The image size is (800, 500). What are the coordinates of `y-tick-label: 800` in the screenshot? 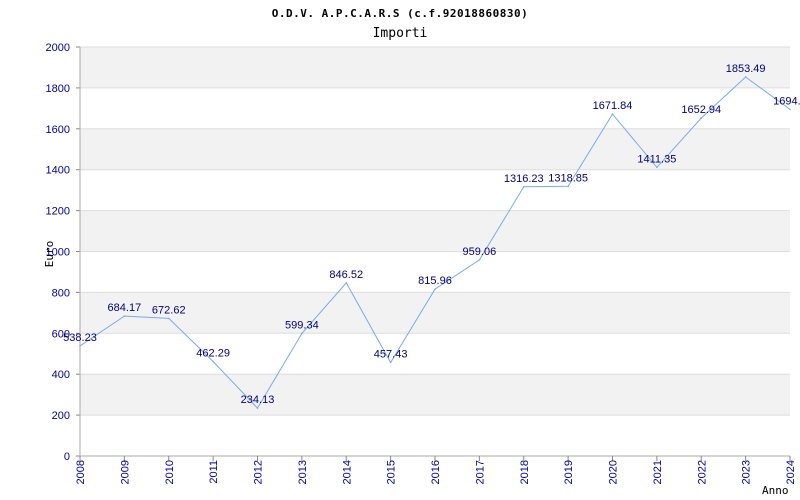 It's located at (61, 293).